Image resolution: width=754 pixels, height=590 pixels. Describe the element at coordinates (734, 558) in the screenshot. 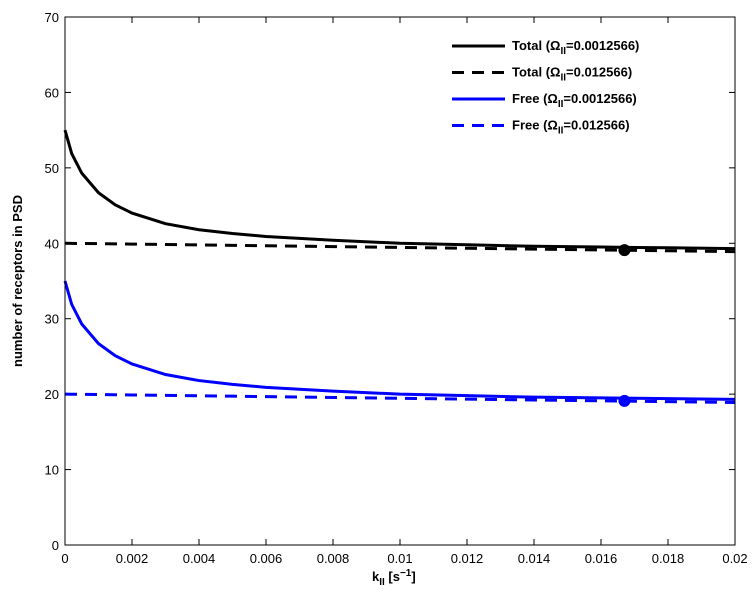

I see `x-tick-label: 0.02` at that location.